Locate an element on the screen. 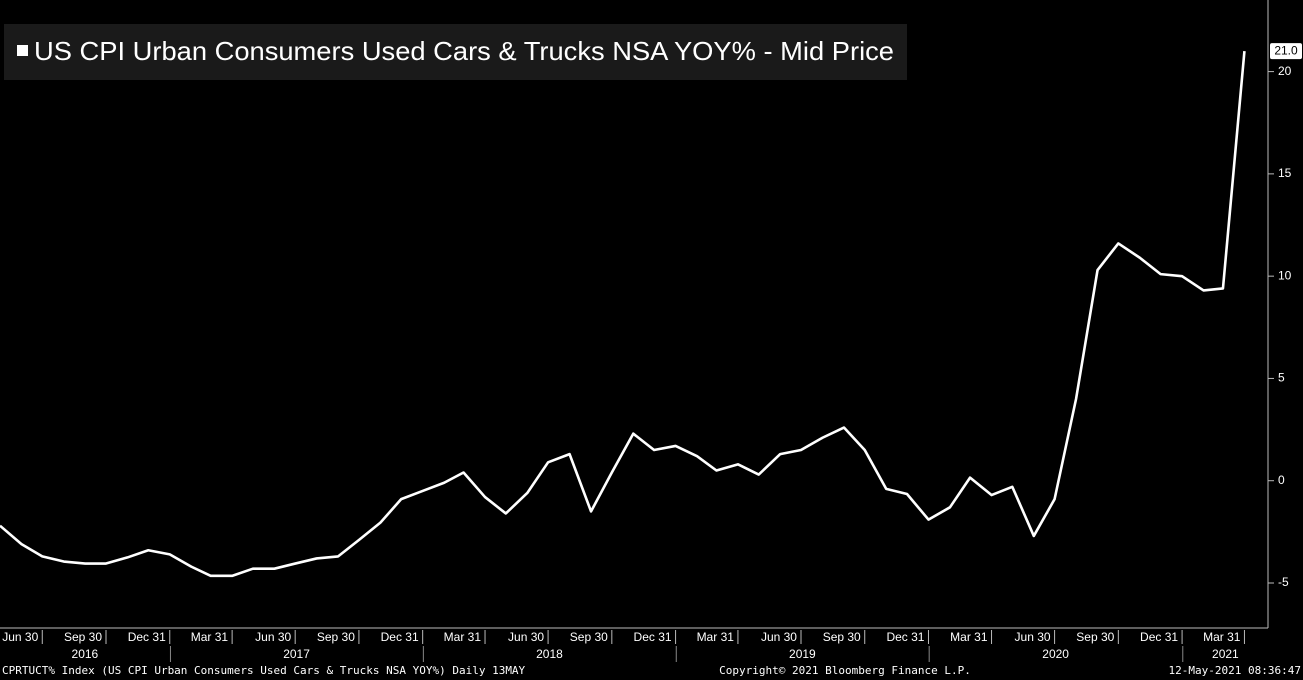  footer-right: 12-May-2021 08:36:47 is located at coordinates (1235, 670).